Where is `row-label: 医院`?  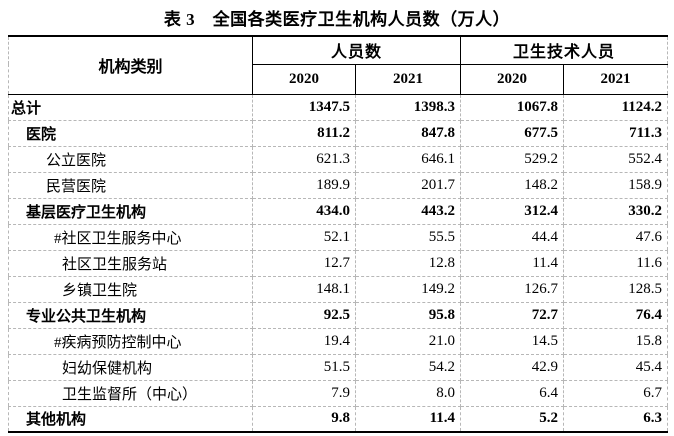
row-label: 医院 is located at coordinates (130, 133).